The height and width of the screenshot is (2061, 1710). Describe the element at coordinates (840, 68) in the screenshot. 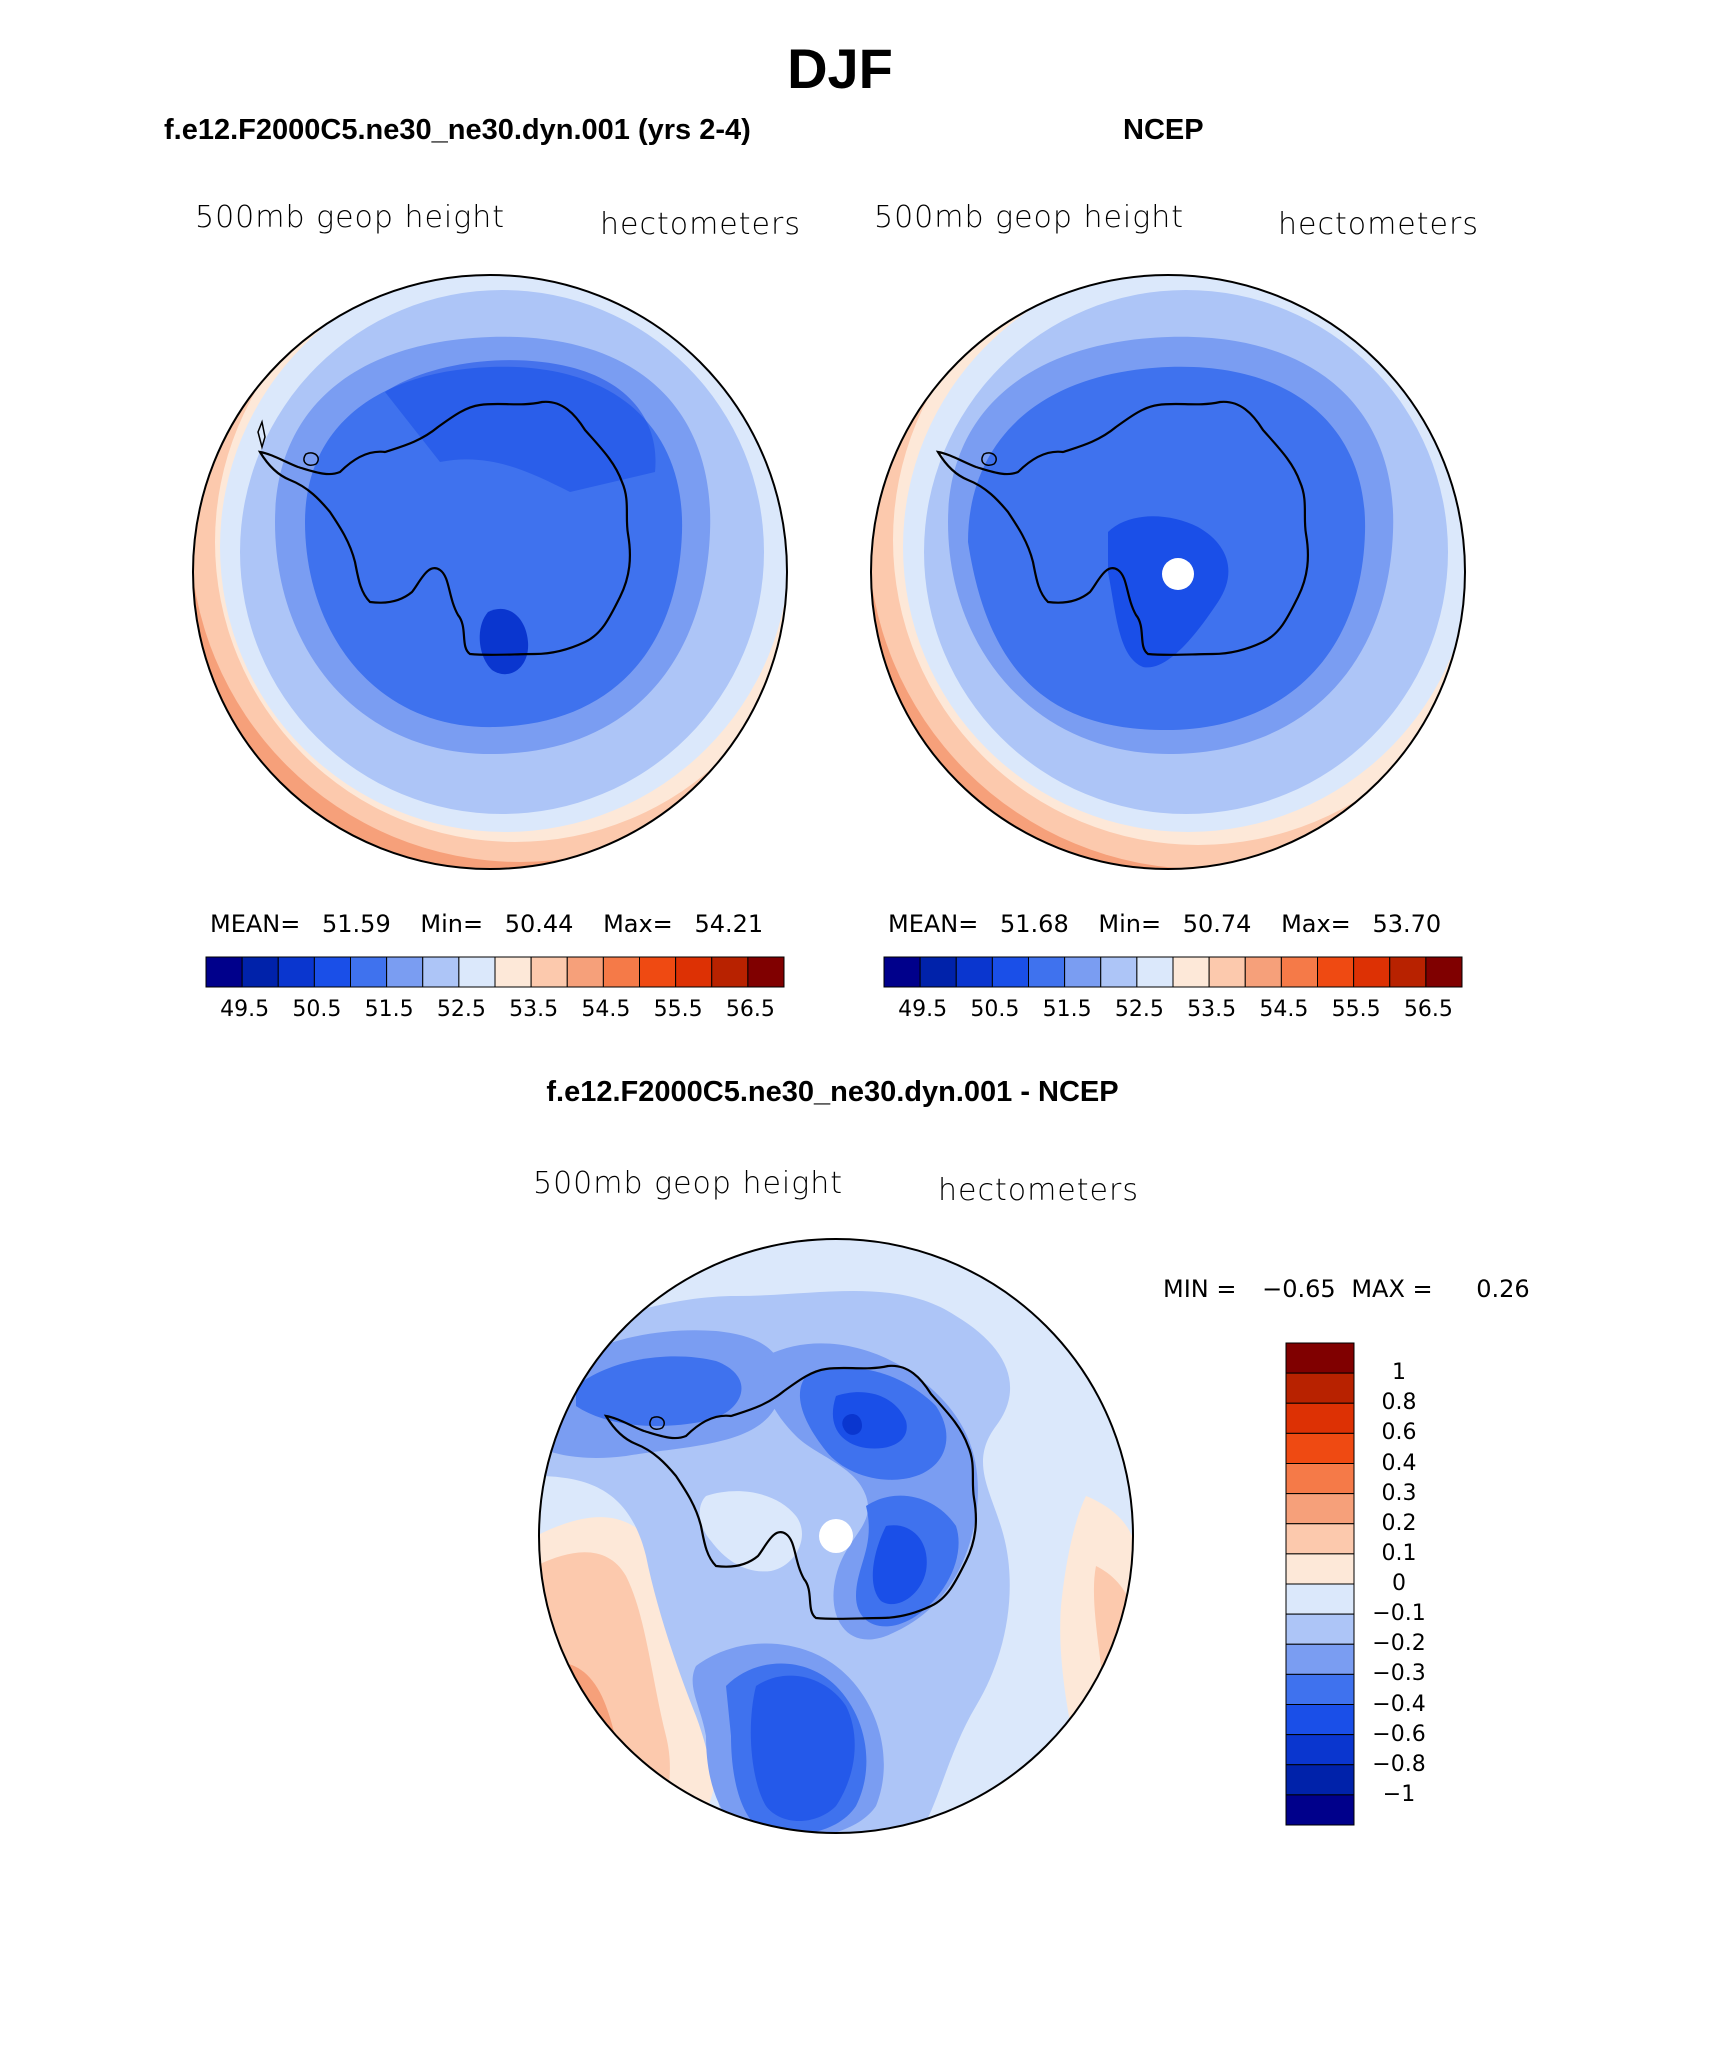

I see `figure-title: DJF` at that location.